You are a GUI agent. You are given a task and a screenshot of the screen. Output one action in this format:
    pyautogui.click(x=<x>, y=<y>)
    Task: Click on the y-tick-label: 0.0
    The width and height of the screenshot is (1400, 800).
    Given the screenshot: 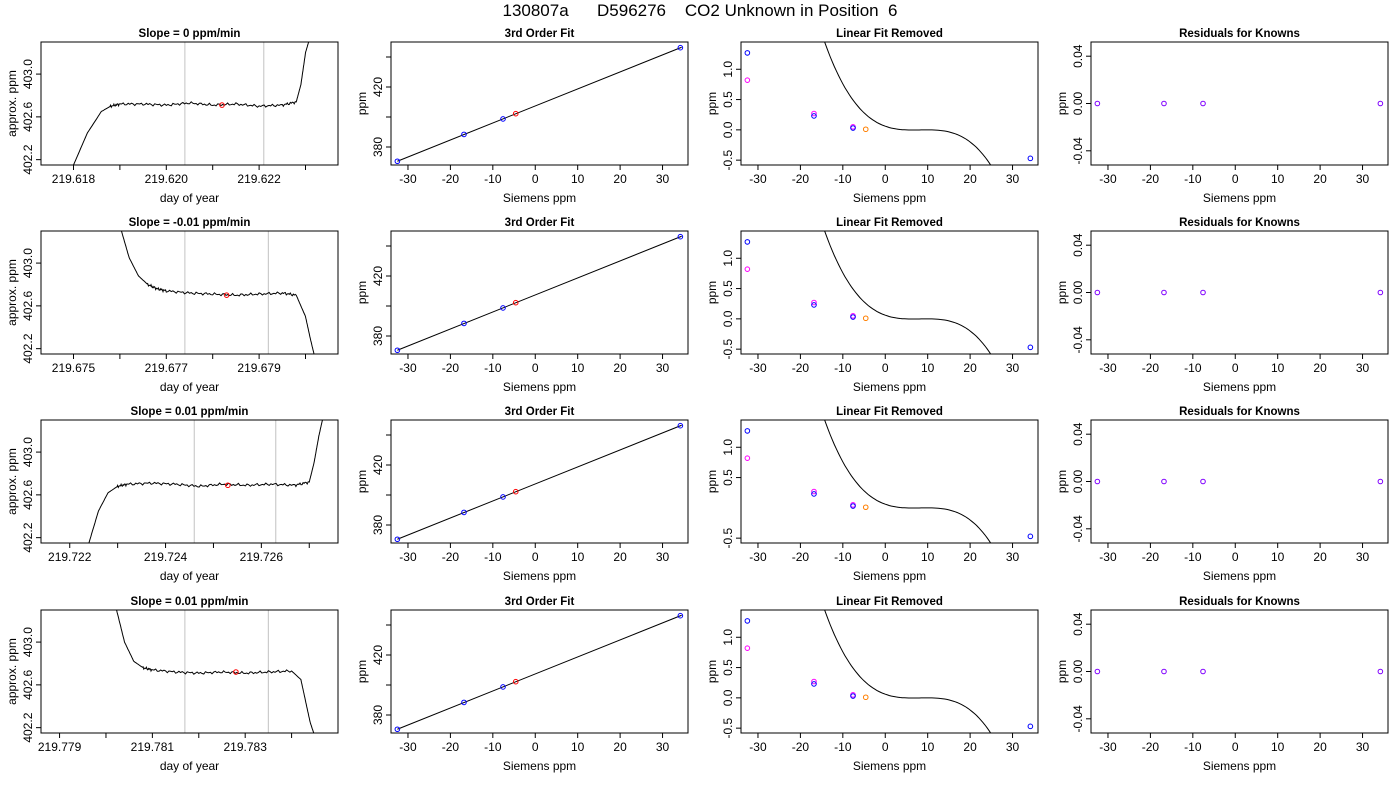 What is the action you would take?
    pyautogui.click(x=728, y=697)
    